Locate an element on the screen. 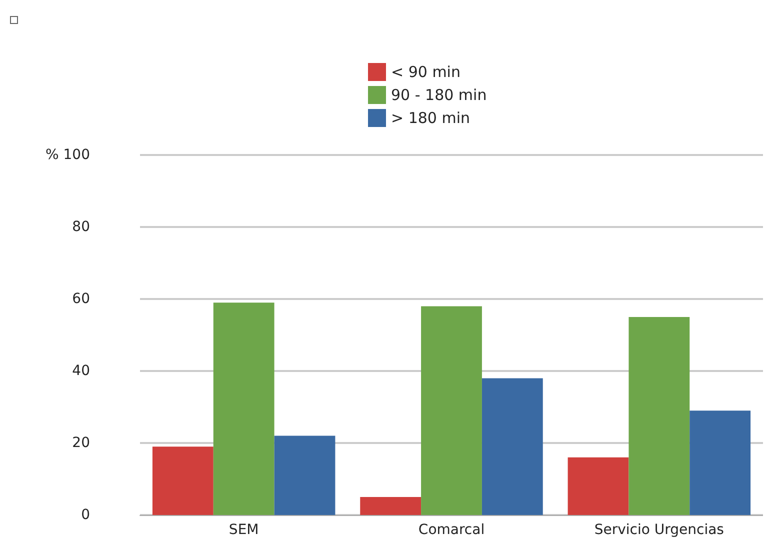 The width and height of the screenshot is (771, 558). y-tick-label: 60 is located at coordinates (81, 299).